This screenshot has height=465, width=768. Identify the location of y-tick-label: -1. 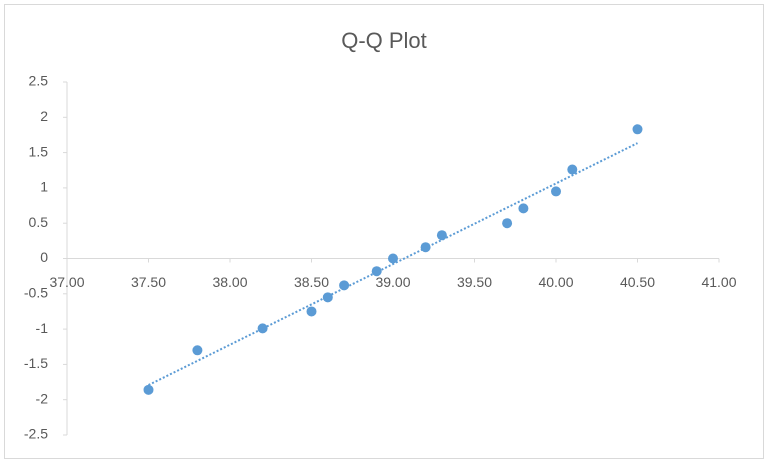
(42, 328).